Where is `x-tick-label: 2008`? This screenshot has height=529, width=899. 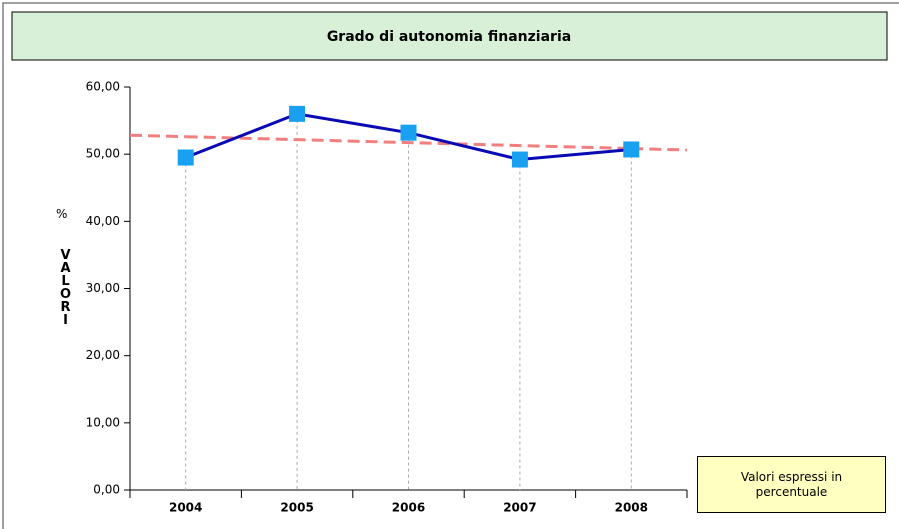
x-tick-label: 2008 is located at coordinates (631, 508).